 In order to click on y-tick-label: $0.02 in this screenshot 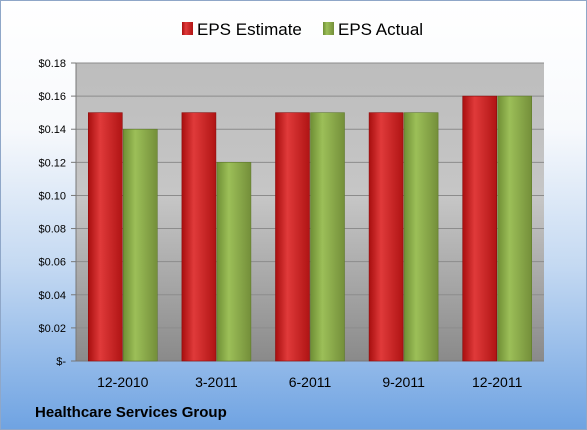, I will do `click(52, 329)`.